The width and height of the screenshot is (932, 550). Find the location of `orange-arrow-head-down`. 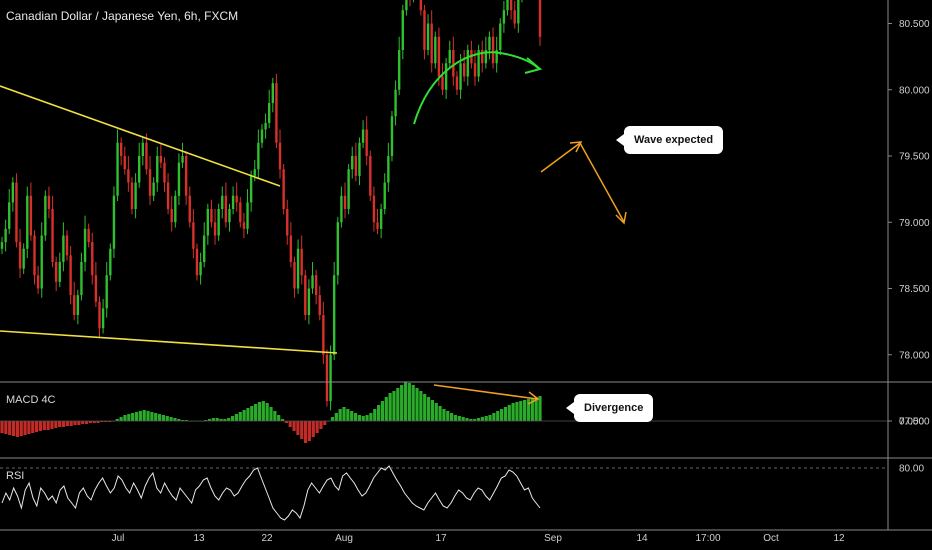

orange-arrow-head-down is located at coordinates (621, 218).